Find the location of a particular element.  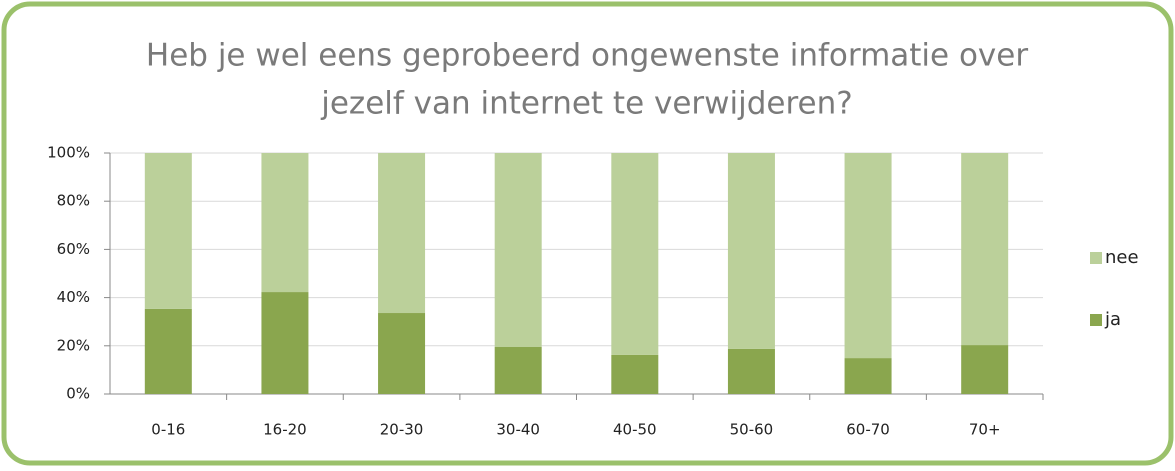

x-tick-label: 16-20 is located at coordinates (285, 430).